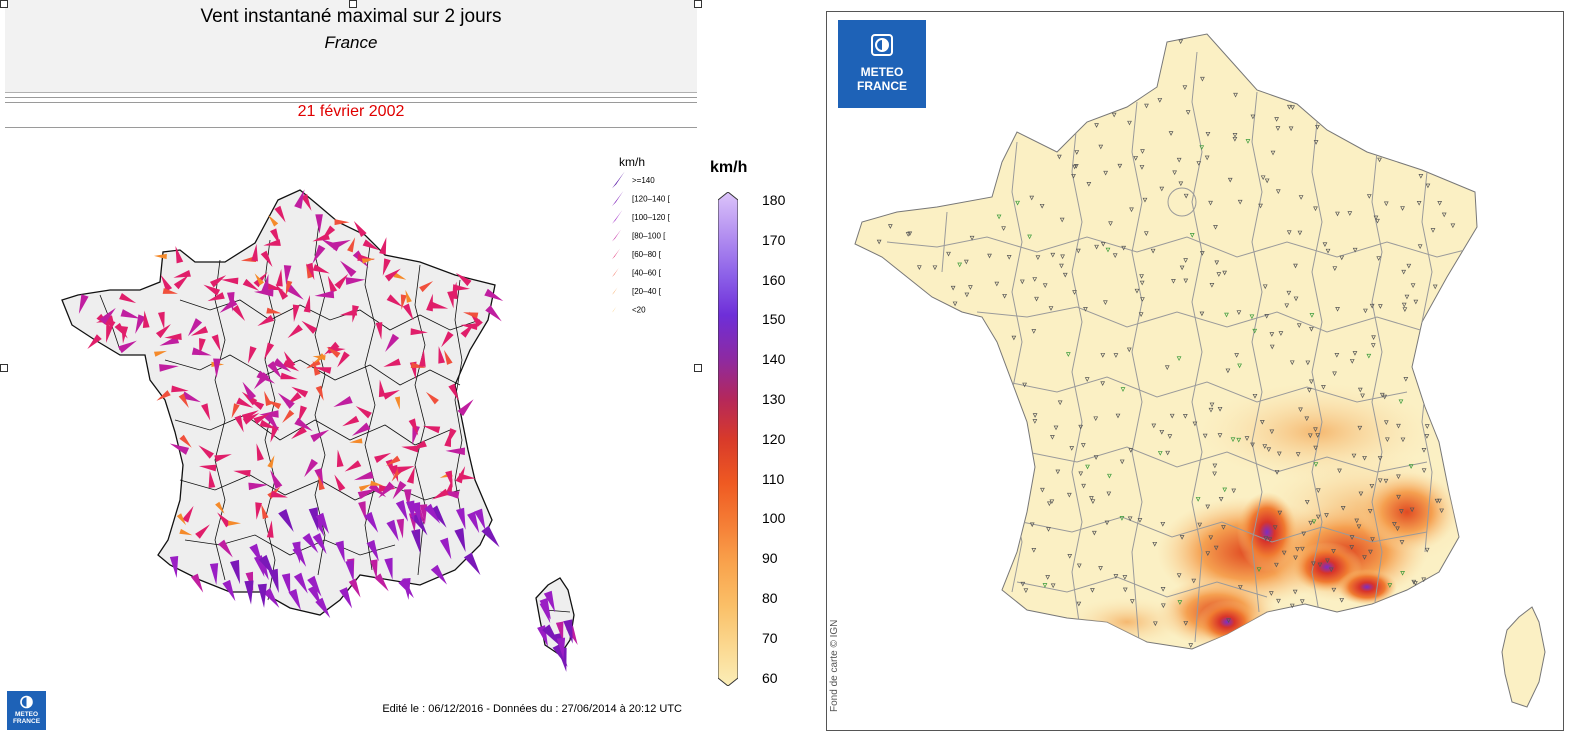 The image size is (1574, 734). What do you see at coordinates (616, 254) in the screenshot?
I see `legend-swatch` at bounding box center [616, 254].